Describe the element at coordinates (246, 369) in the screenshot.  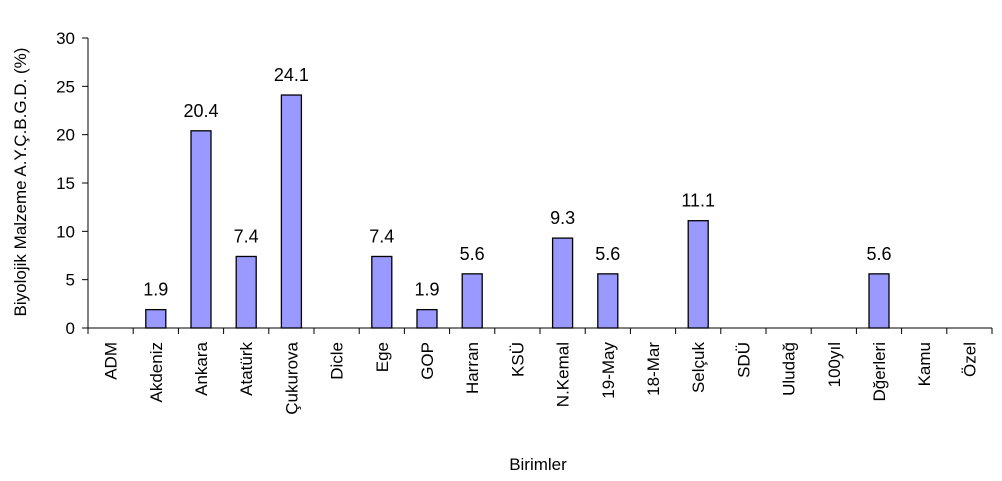
I see `x-tick-label: Atatürk` at that location.